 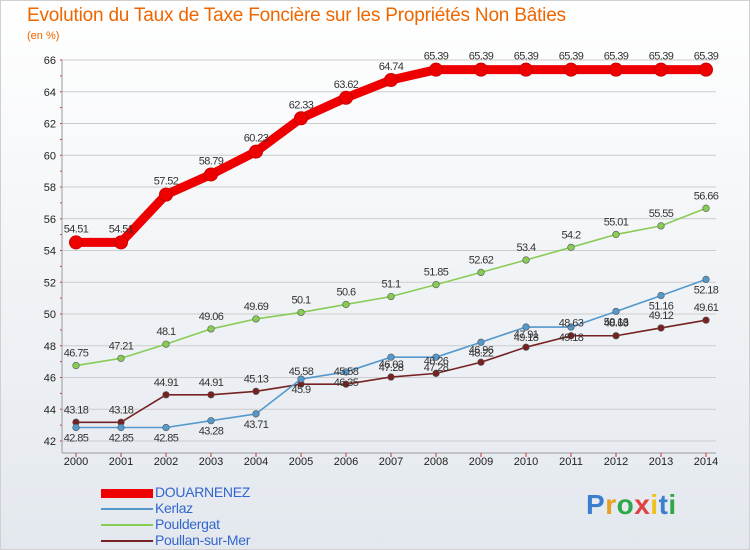 What do you see at coordinates (616, 222) in the screenshot?
I see `data-label: 55.01` at bounding box center [616, 222].